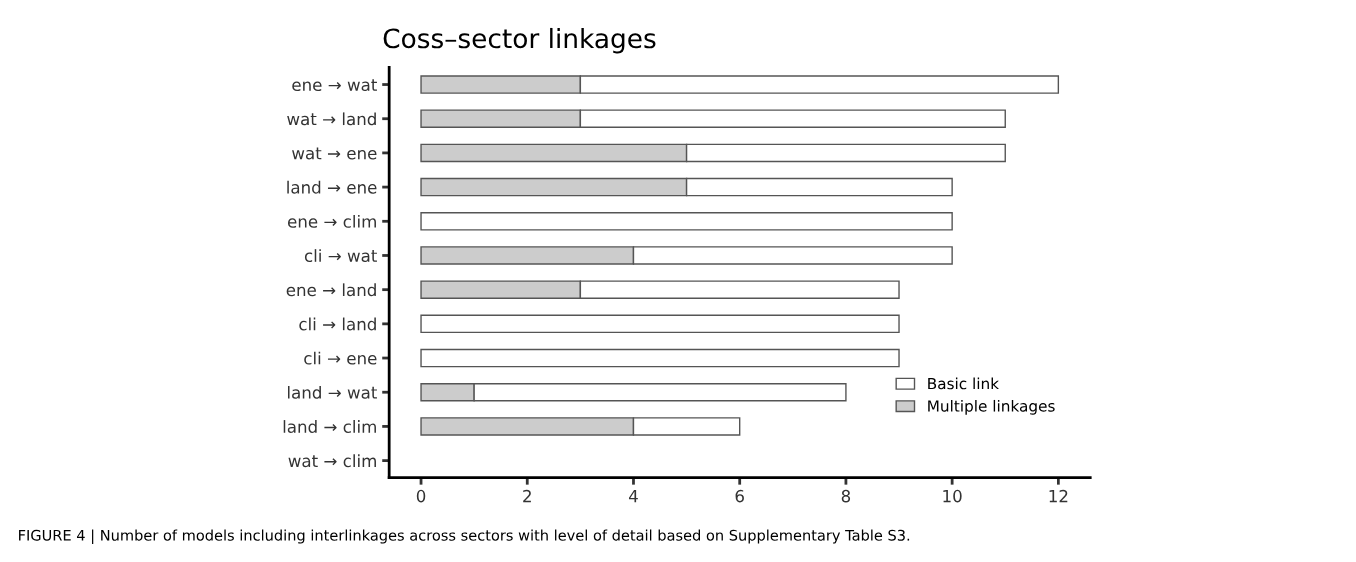  Describe the element at coordinates (332, 187) in the screenshot. I see `y-tick-label: land → ene` at that location.